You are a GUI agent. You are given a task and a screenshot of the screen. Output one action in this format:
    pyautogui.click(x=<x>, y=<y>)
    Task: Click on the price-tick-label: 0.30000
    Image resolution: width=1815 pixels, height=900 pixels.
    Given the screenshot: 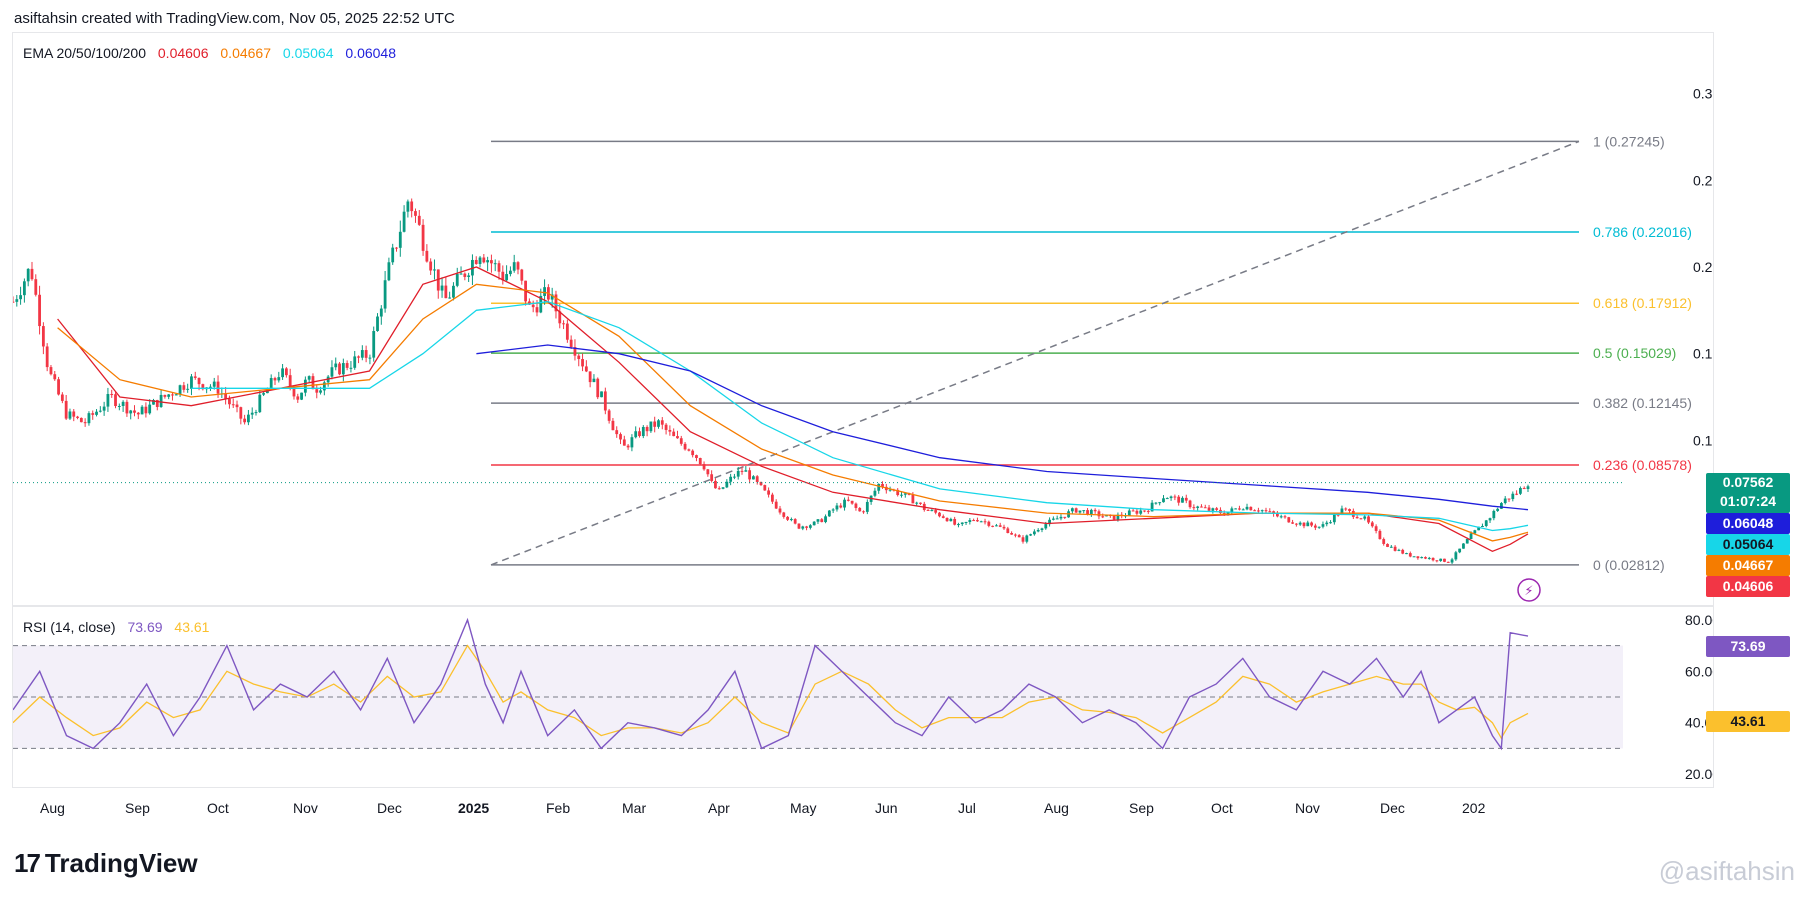 What is the action you would take?
    pyautogui.click(x=1703, y=94)
    